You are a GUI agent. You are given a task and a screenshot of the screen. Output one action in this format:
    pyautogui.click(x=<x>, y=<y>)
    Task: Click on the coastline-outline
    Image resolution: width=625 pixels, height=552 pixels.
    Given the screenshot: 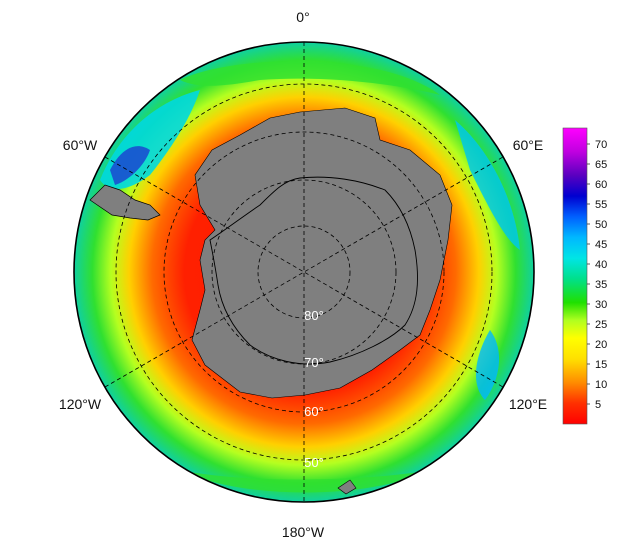 What is the action you would take?
    pyautogui.click(x=313, y=270)
    